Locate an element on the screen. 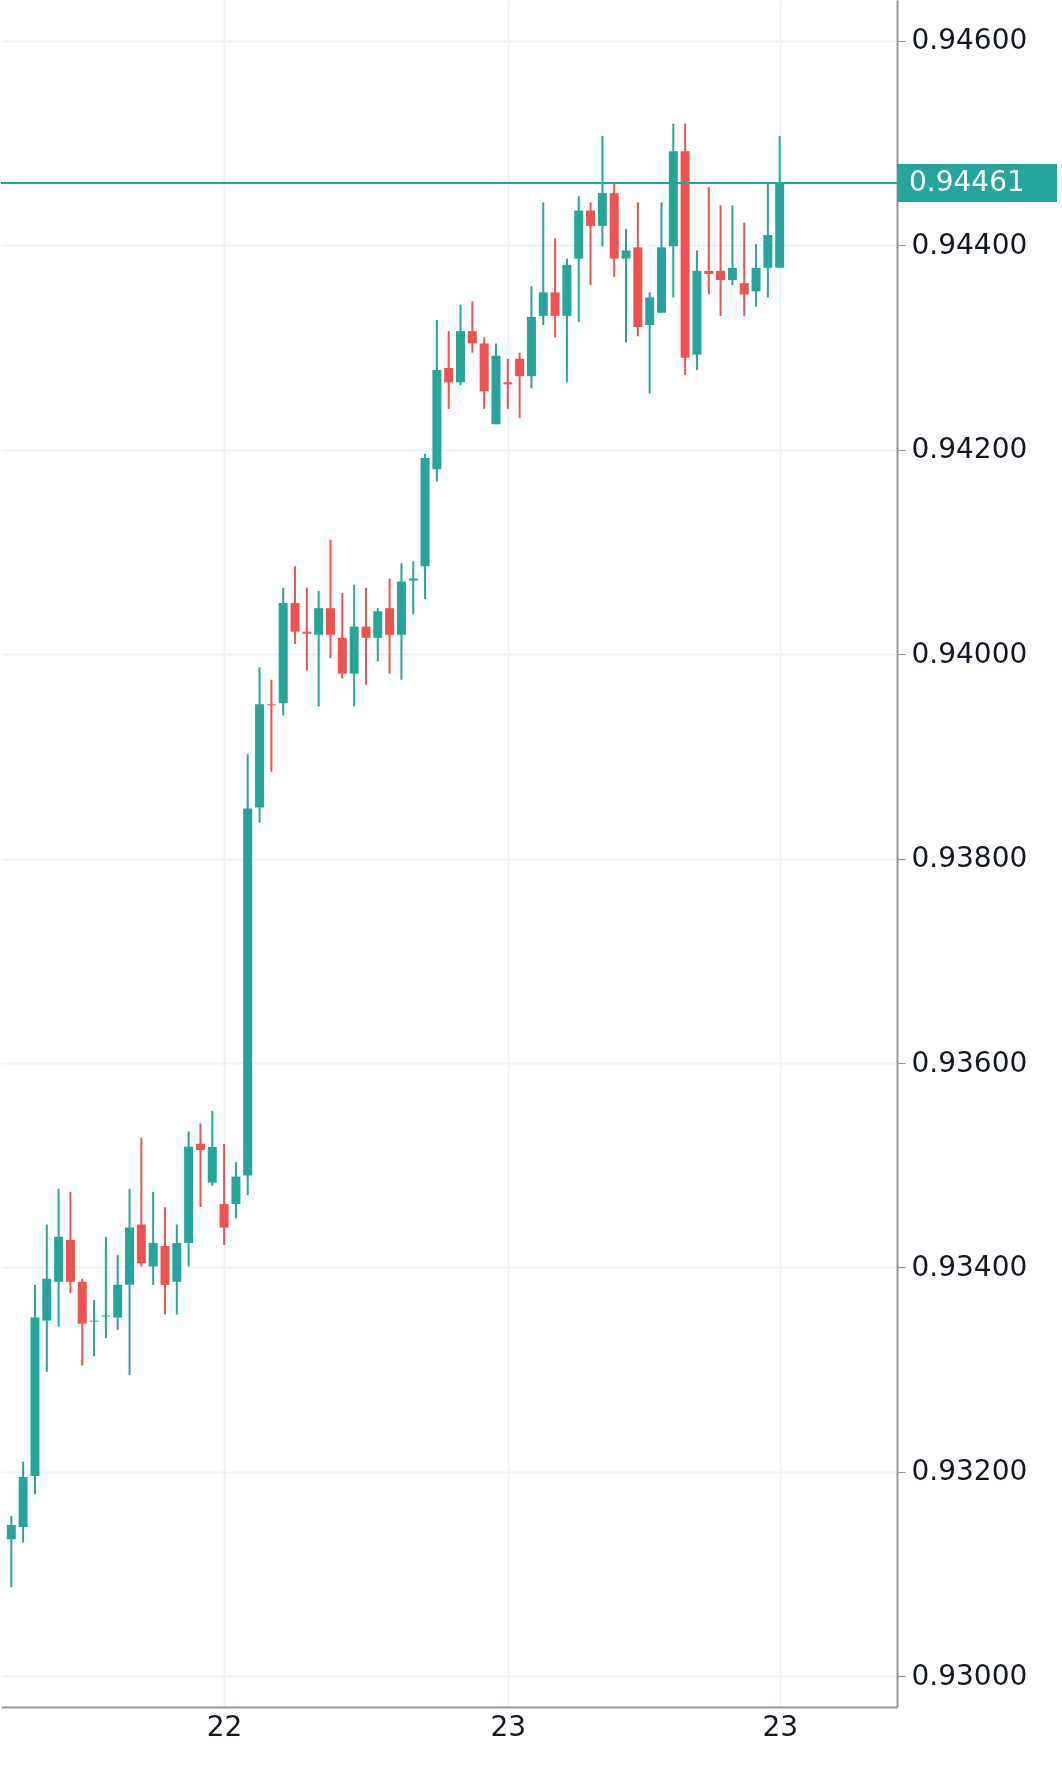 The height and width of the screenshot is (1779, 1062). y-tick-label: 0.94400 is located at coordinates (969, 244).